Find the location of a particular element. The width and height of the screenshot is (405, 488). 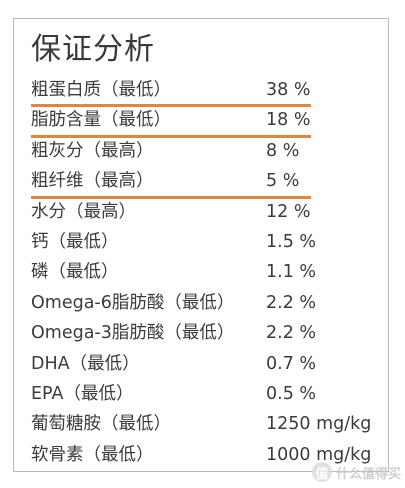

row-label: DHA（最低） is located at coordinates (85, 363).